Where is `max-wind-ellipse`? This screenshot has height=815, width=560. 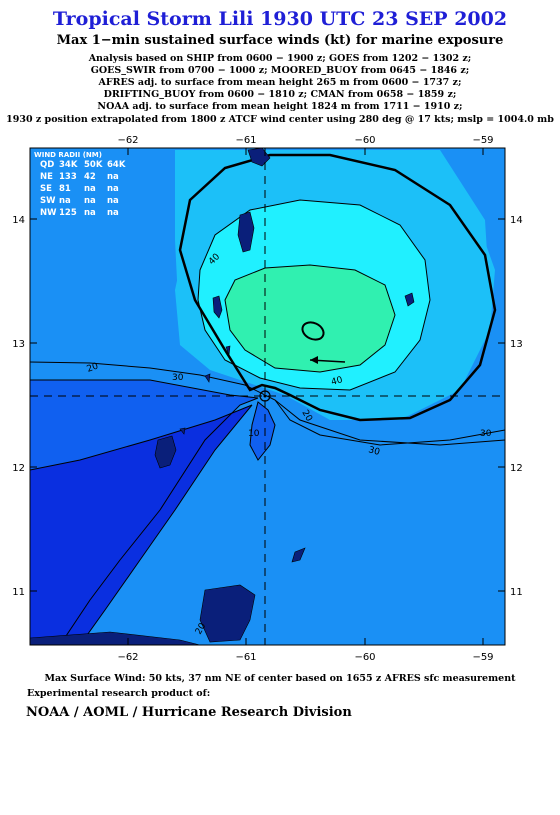 max-wind-ellipse is located at coordinates (313, 331).